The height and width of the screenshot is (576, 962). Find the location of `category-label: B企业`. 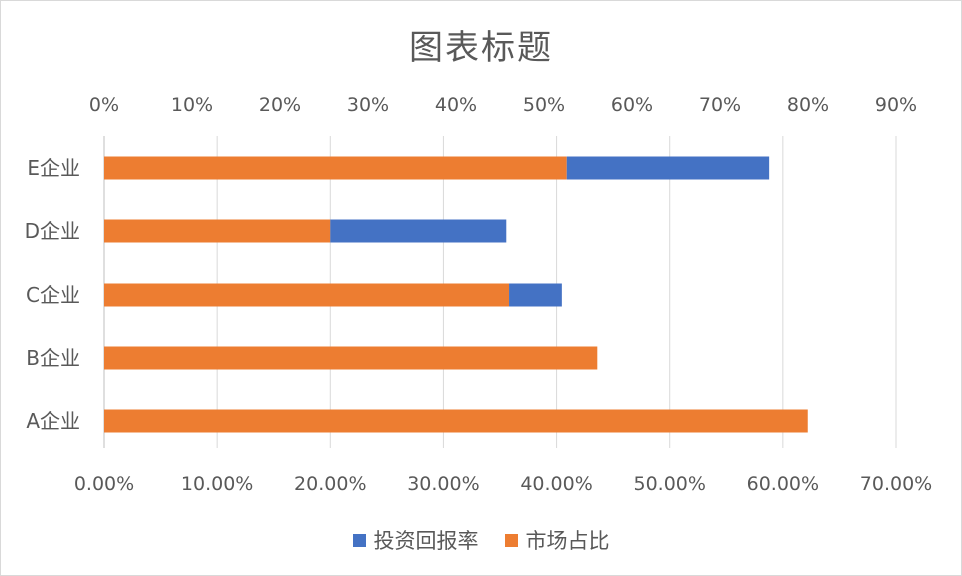

category-label: B企业 is located at coordinates (53, 358).